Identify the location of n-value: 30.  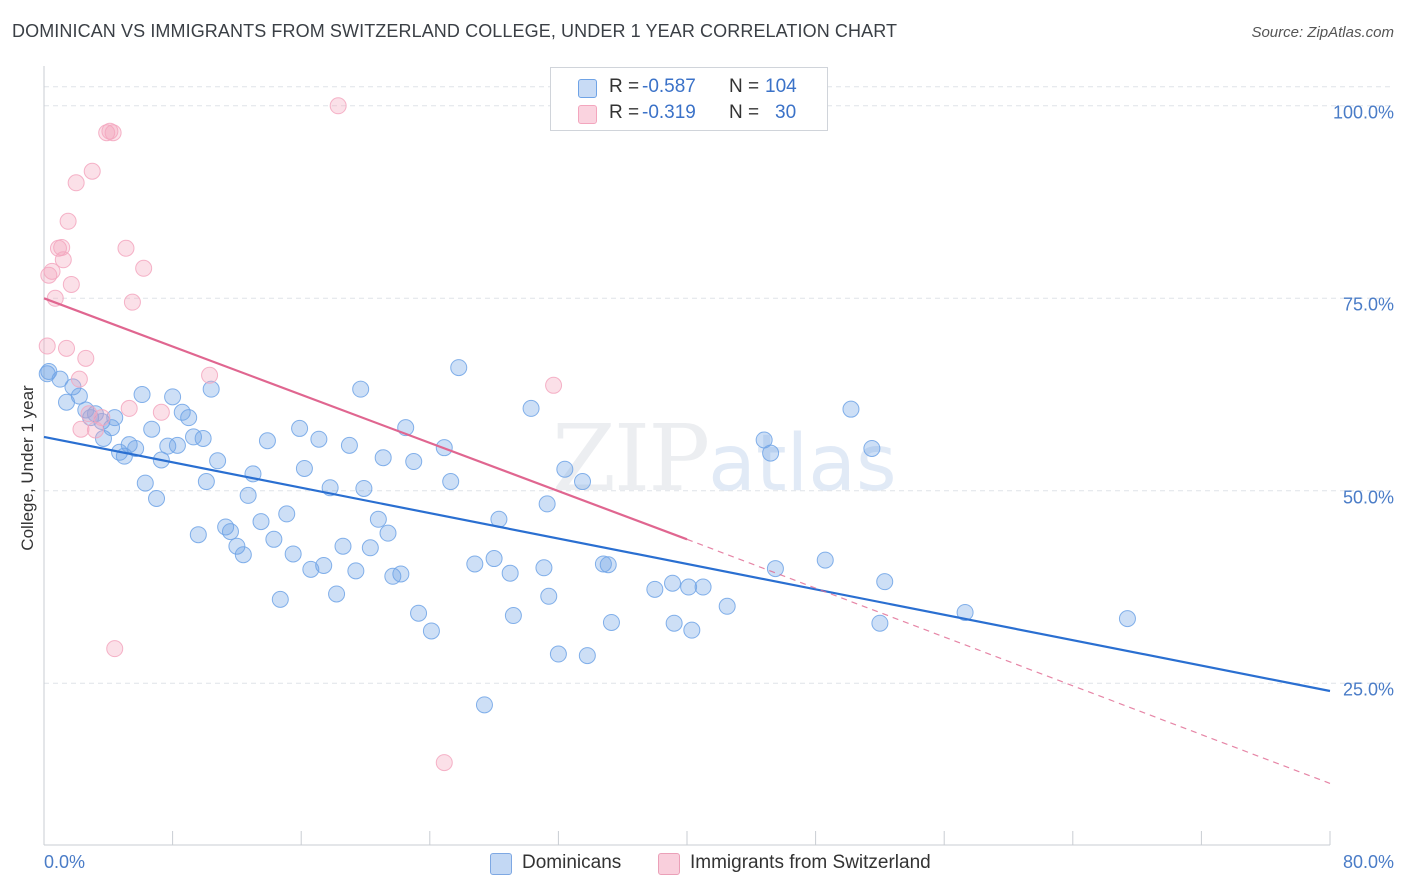
(786, 112).